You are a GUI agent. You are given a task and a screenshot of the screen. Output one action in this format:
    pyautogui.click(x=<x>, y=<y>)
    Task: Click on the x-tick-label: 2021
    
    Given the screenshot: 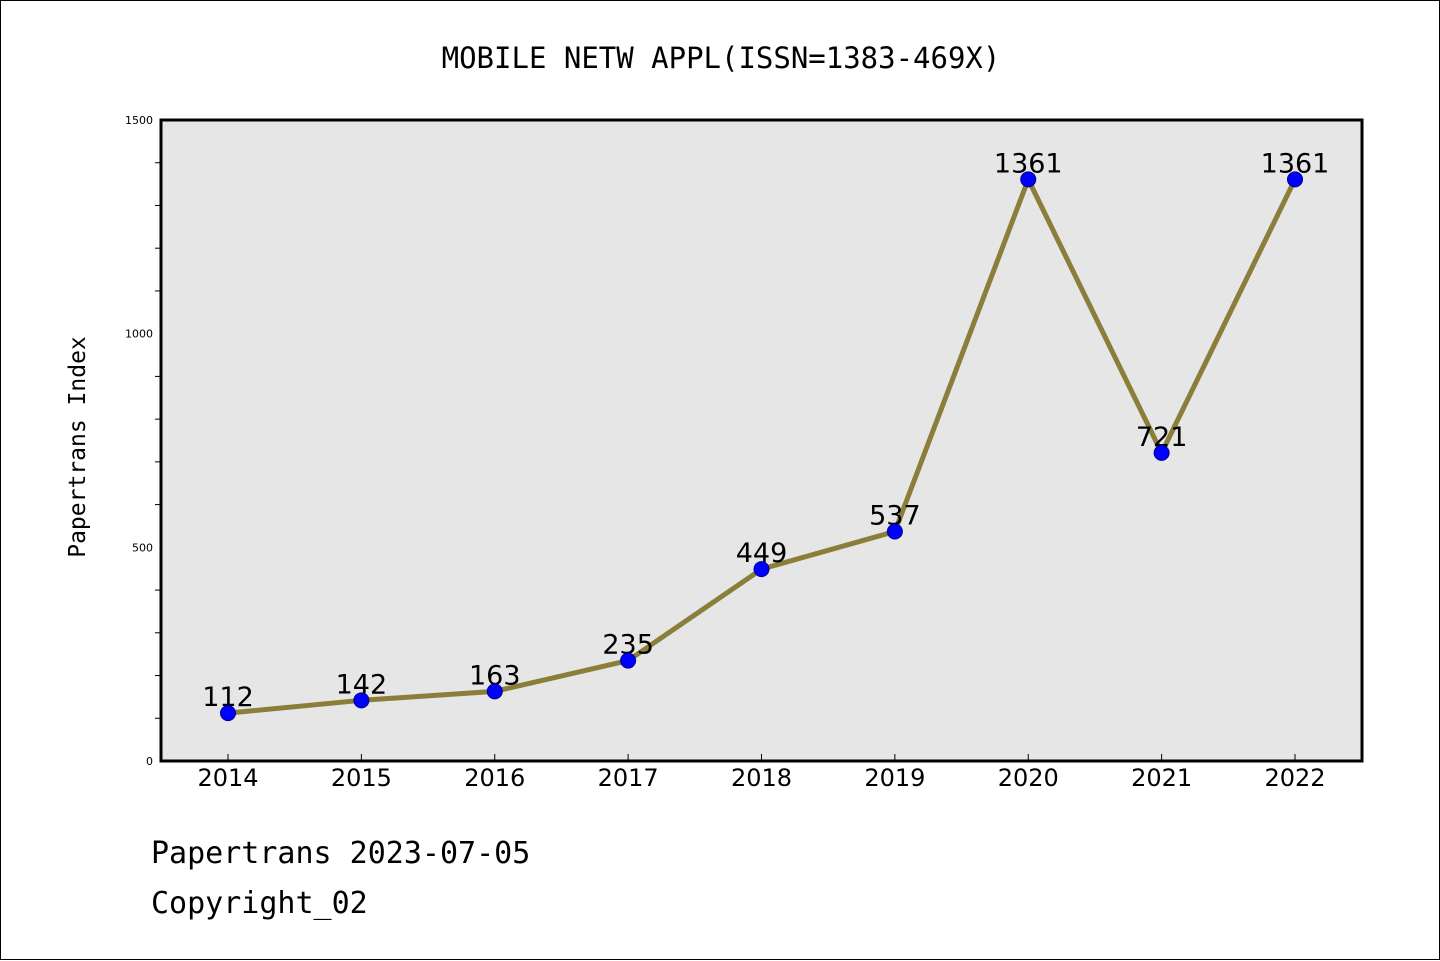 What is the action you would take?
    pyautogui.click(x=1161, y=778)
    